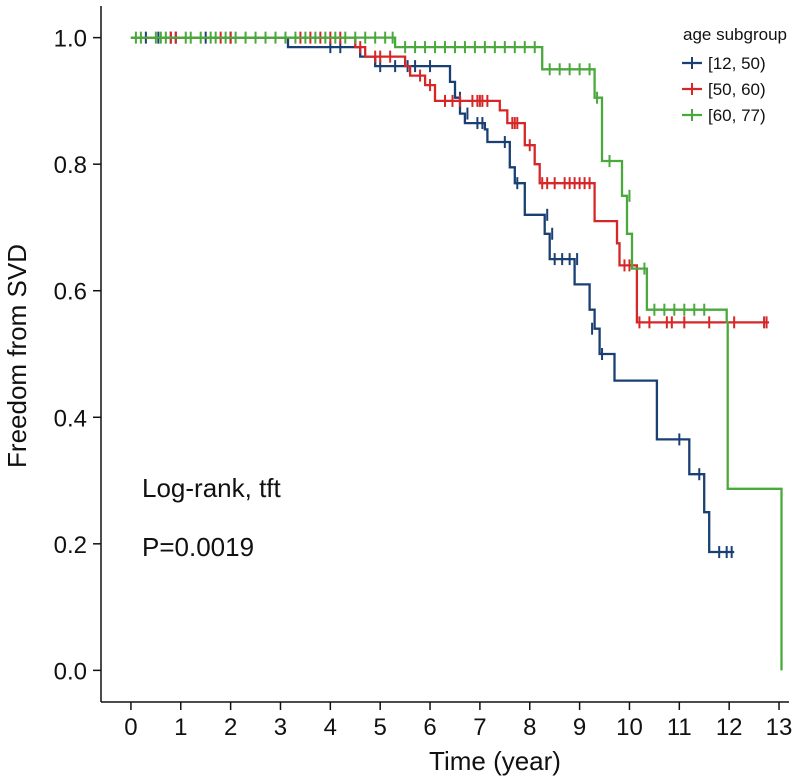 The width and height of the screenshot is (811, 782). What do you see at coordinates (280, 727) in the screenshot?
I see `x-tick-label: 3` at bounding box center [280, 727].